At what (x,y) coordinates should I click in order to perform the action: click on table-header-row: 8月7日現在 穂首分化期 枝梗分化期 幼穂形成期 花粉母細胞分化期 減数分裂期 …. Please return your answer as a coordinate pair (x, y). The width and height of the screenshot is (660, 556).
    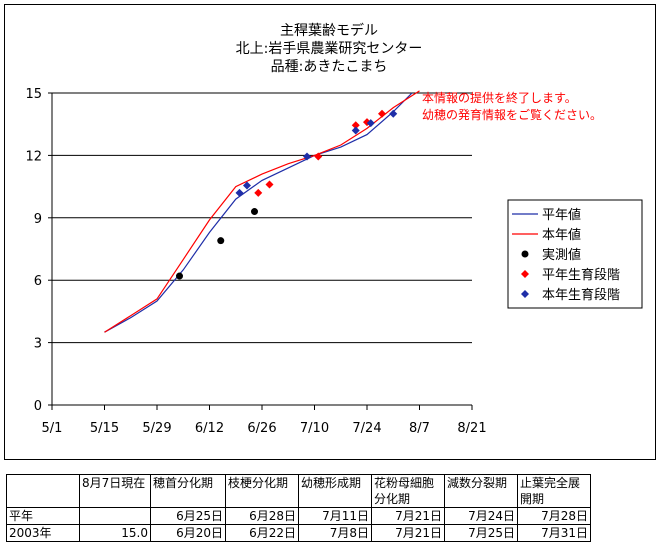
    Looking at the image, I should click on (298, 491).